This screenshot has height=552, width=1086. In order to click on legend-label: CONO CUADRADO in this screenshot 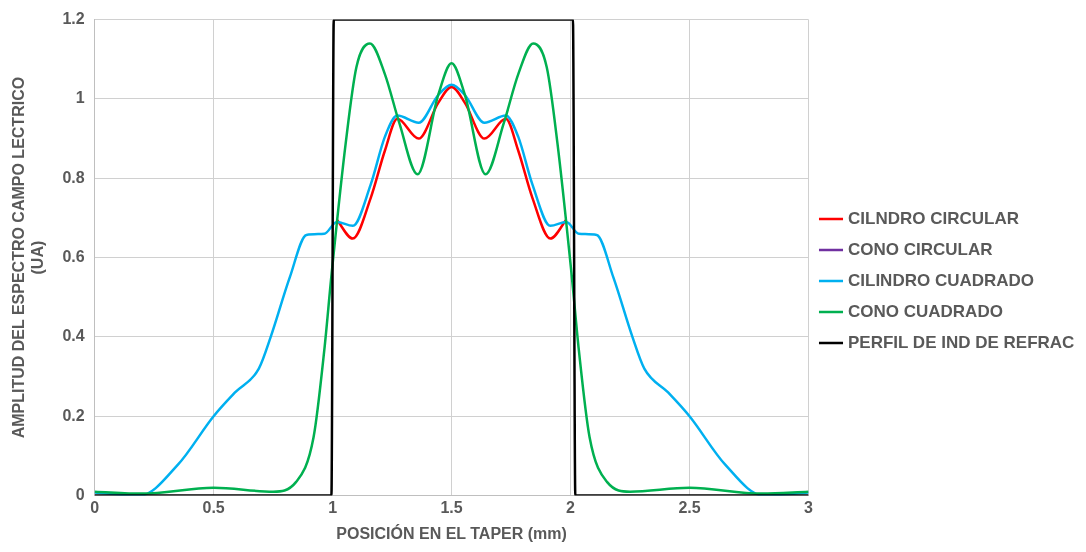, I will do `click(925, 311)`.